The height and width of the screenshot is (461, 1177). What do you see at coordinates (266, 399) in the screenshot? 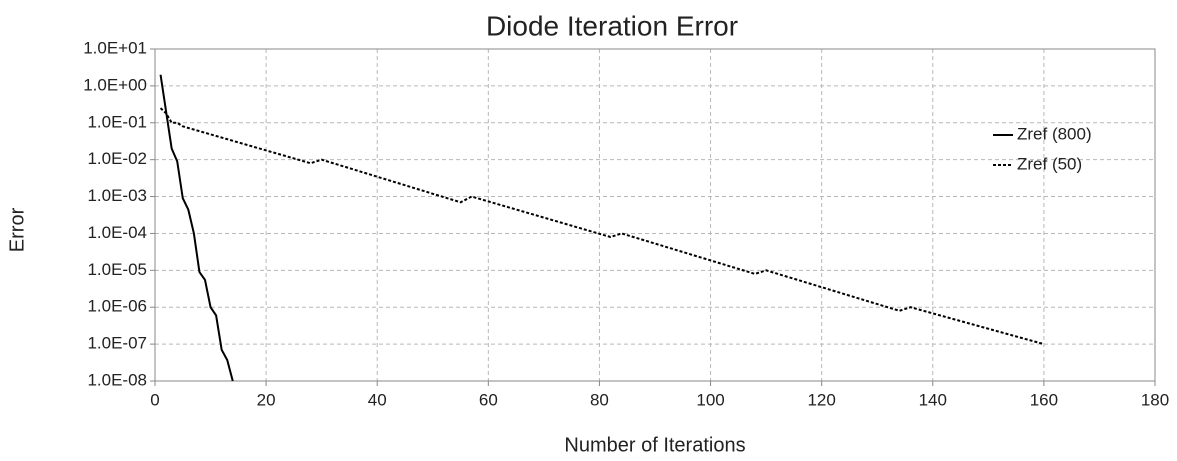
I see `x-tick-label: 20` at bounding box center [266, 399].